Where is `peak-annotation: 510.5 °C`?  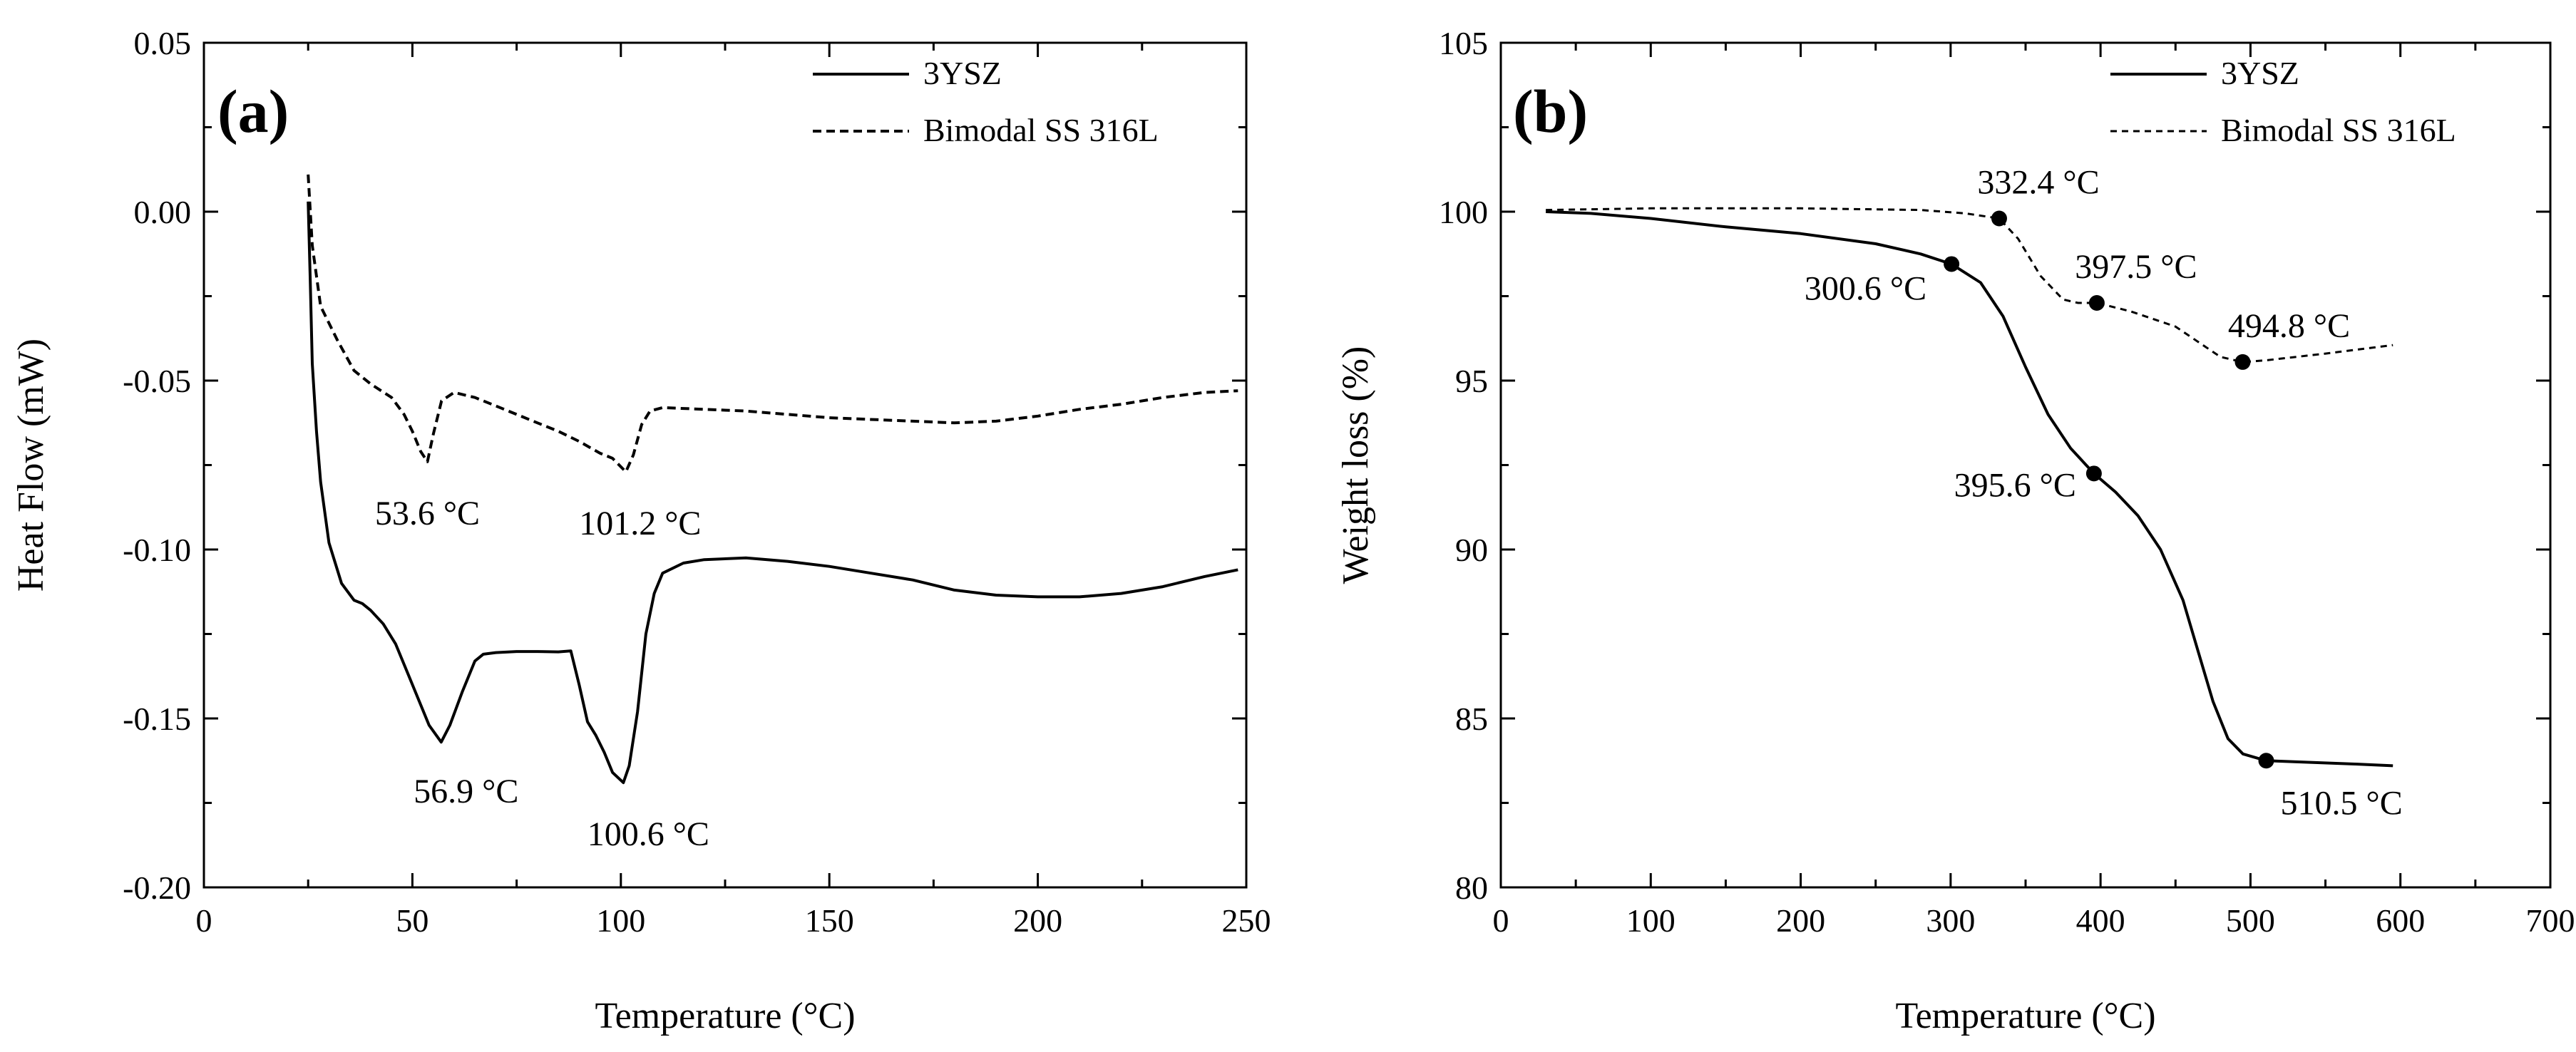
peak-annotation: 510.5 °C is located at coordinates (2342, 803).